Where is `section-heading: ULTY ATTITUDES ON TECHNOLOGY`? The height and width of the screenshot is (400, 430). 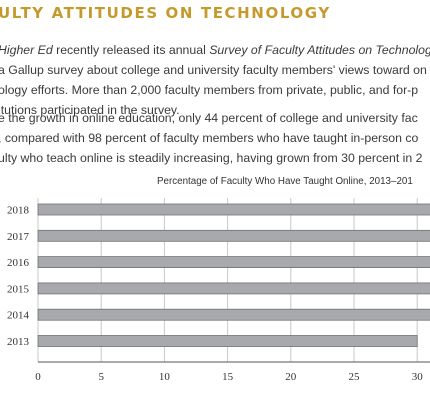
section-heading: ULTY ATTITUDES ON TECHNOLOGY is located at coordinates (165, 13).